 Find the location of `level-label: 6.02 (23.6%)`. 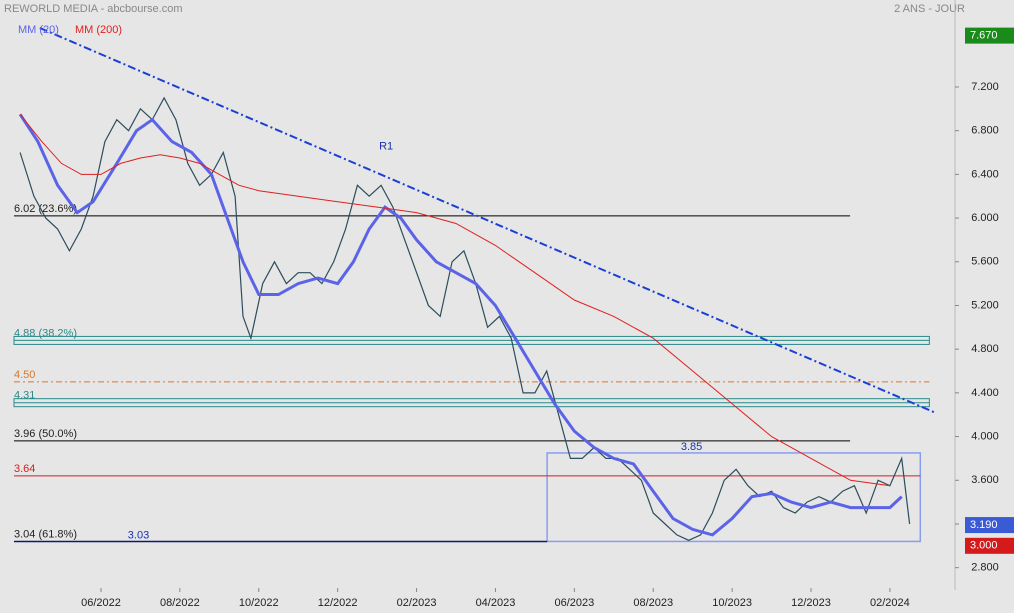

level-label: 6.02 (23.6%) is located at coordinates (45, 209).